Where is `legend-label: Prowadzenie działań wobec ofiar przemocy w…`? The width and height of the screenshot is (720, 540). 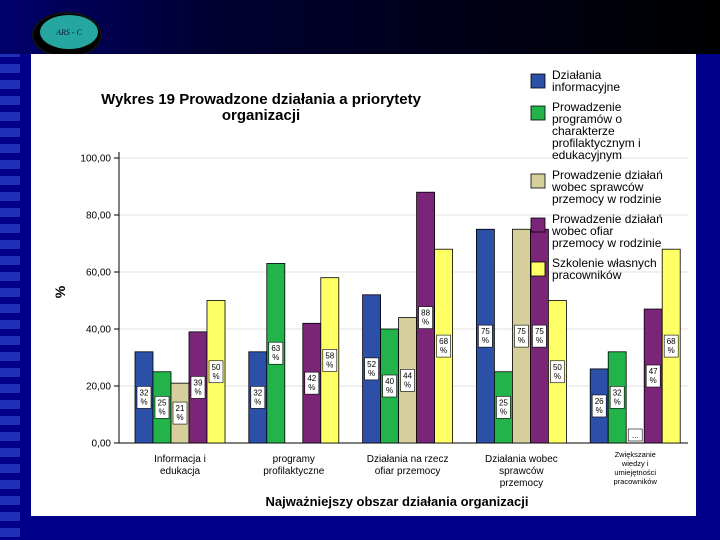 legend-label: Prowadzenie działań wobec ofiar przemocy w… is located at coordinates (607, 231).